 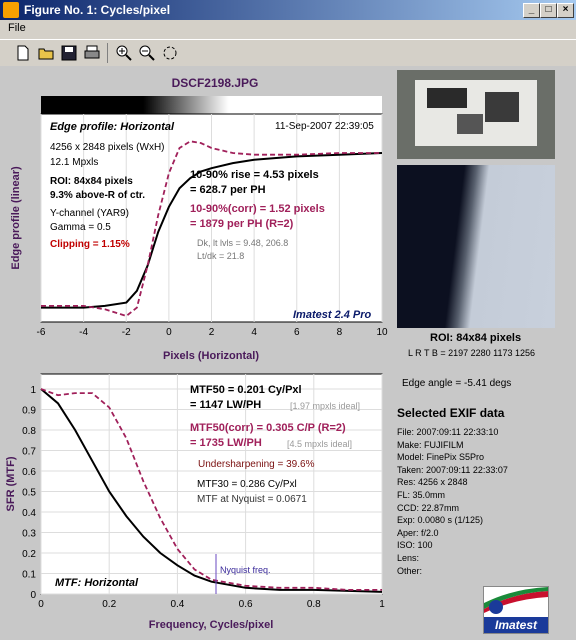 I want to click on chart-thumbnail, so click(x=476, y=114).